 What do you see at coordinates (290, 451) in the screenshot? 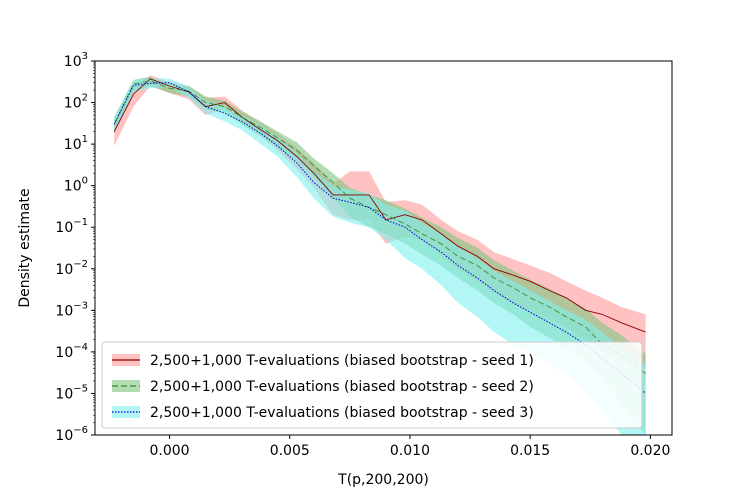
I see `x-tick-label: 0.005` at bounding box center [290, 451].